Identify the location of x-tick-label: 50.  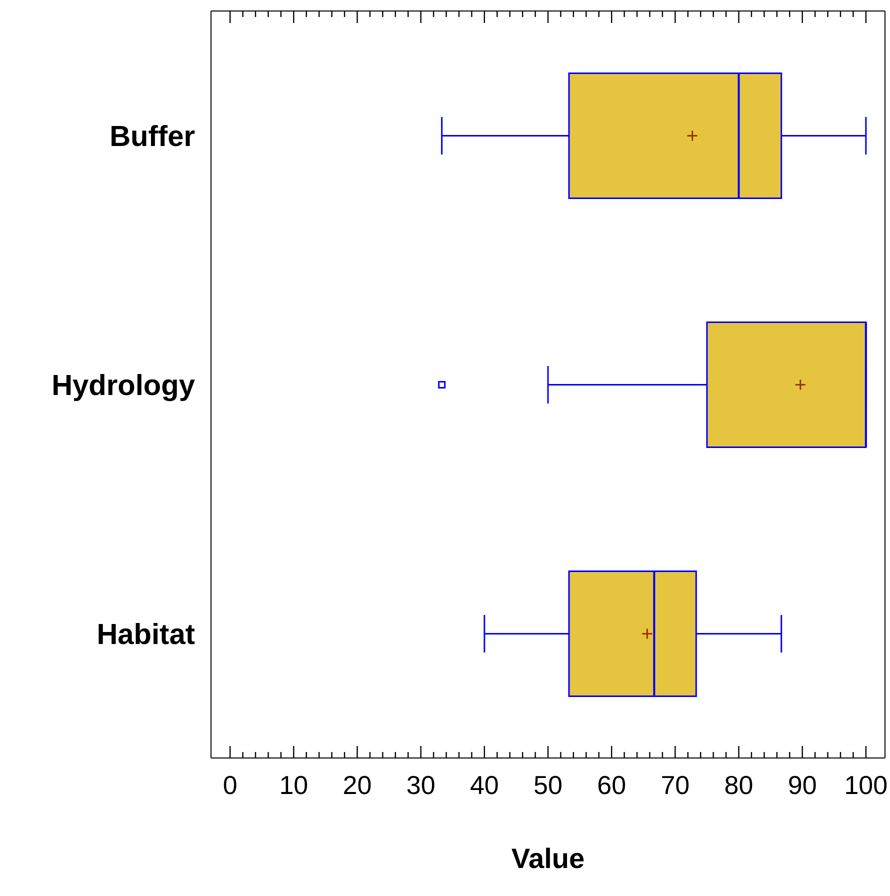
(548, 785).